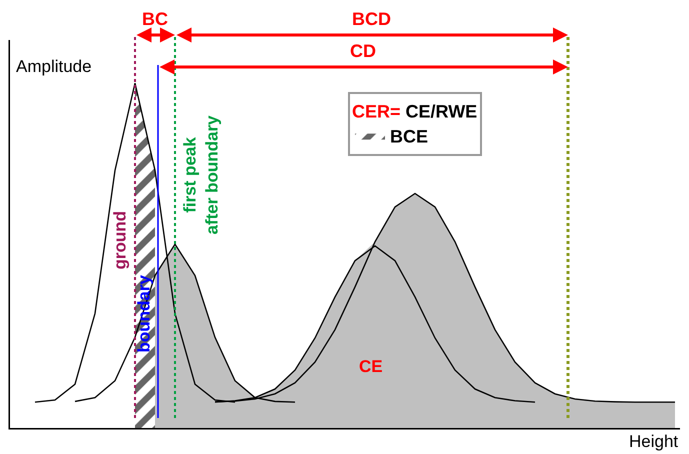 The width and height of the screenshot is (689, 454). Describe the element at coordinates (120, 240) in the screenshot. I see `annotation: ground` at that location.